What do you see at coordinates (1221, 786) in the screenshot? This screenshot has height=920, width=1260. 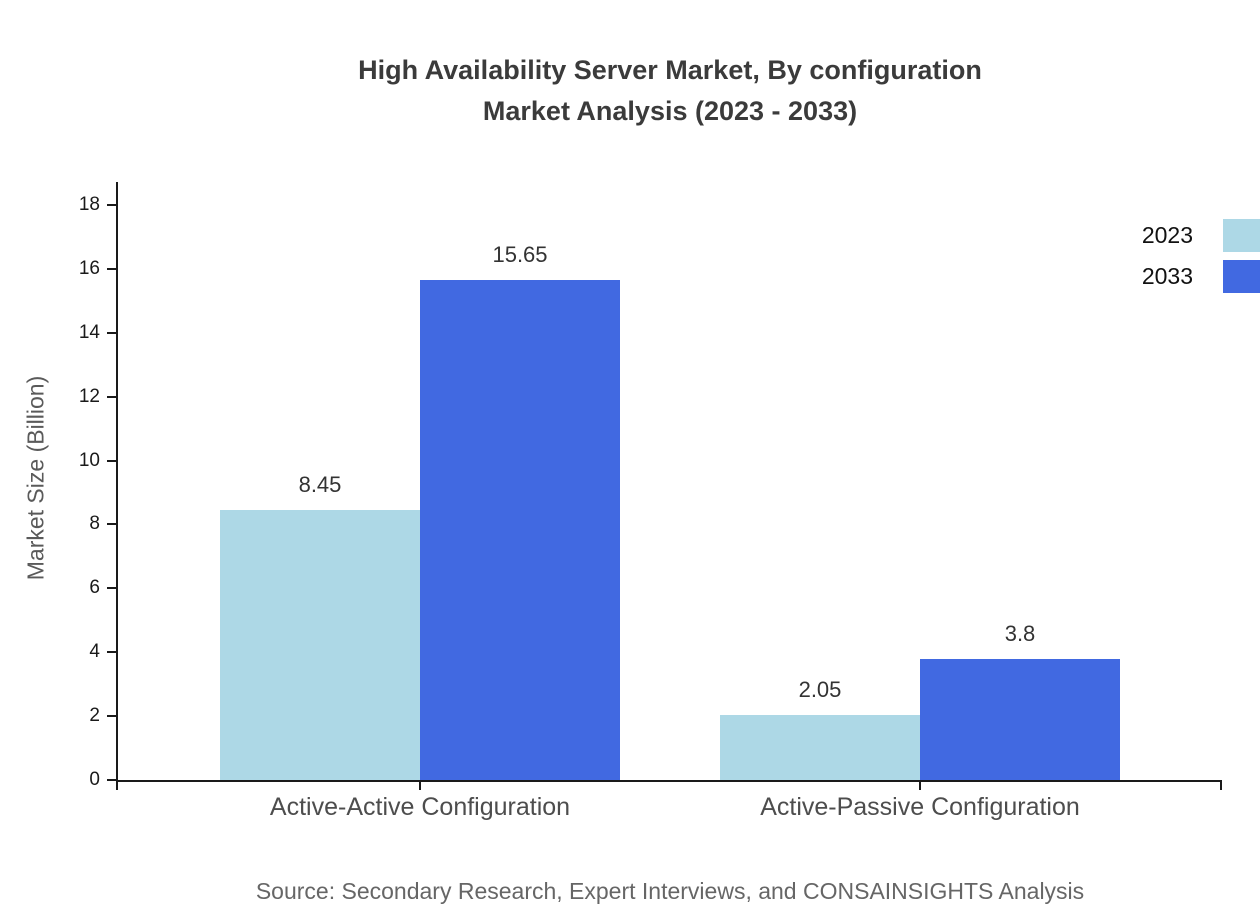 I see `x-axis-end-tick` at bounding box center [1221, 786].